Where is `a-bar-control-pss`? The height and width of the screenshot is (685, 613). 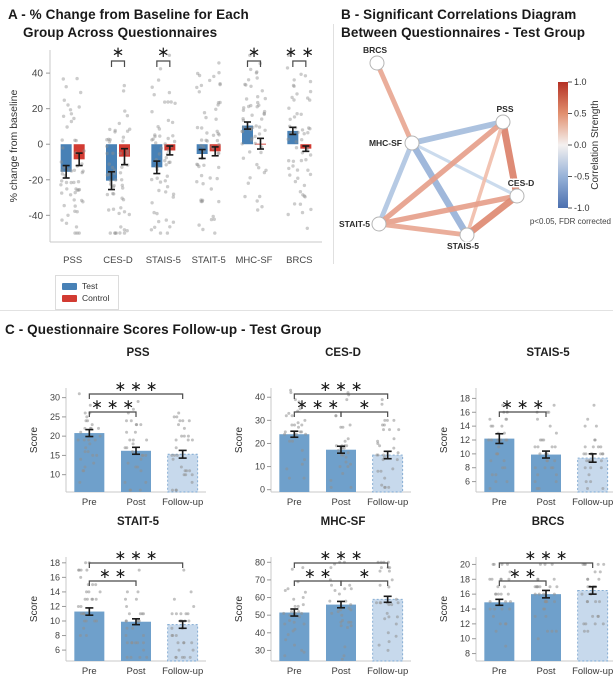 a-bar-control-pss is located at coordinates (79, 152).